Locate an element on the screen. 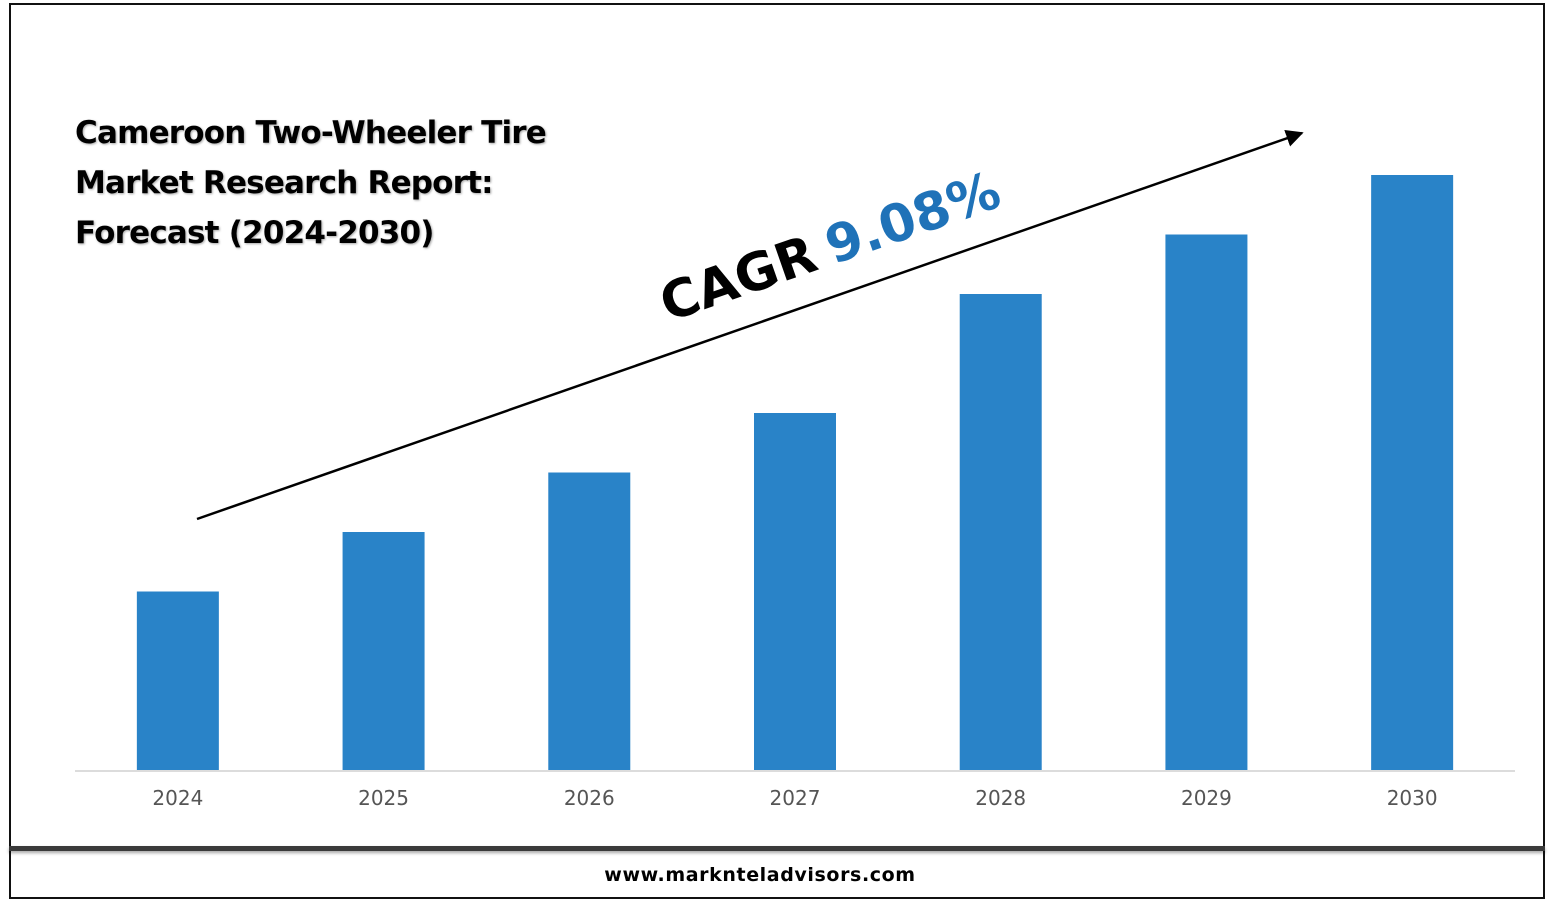 This screenshot has width=1557, height=906. cagr-annotation: CAGR9.08% is located at coordinates (831, 248).